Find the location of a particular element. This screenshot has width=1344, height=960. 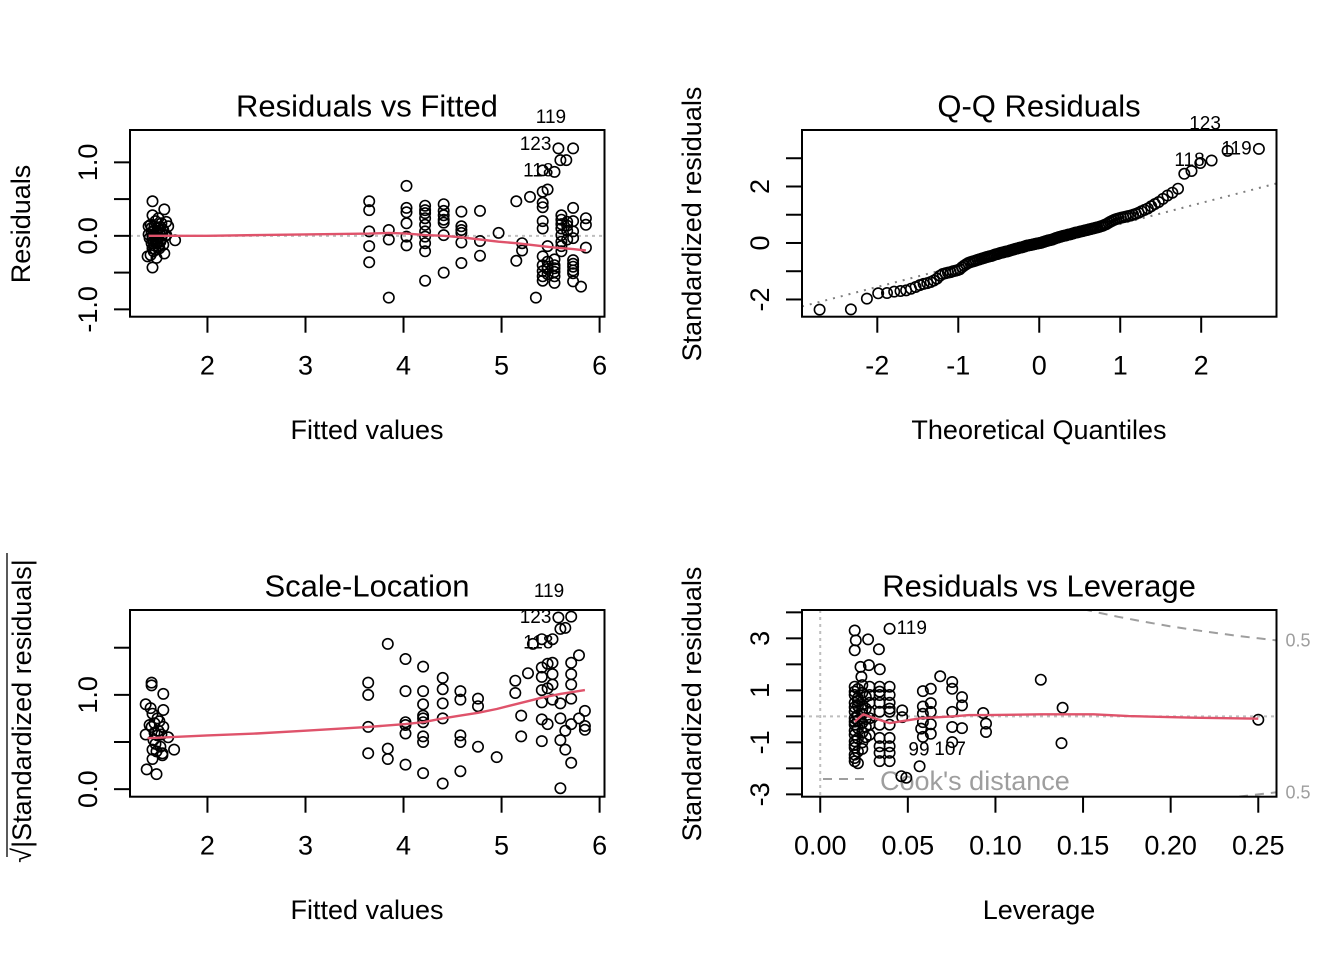

plot-frame is located at coordinates (1039, 703).